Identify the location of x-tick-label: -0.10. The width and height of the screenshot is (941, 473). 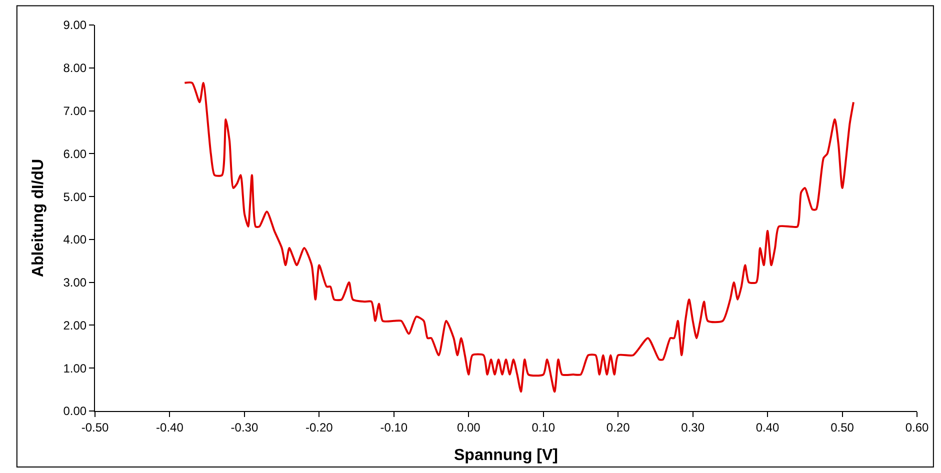
(394, 427).